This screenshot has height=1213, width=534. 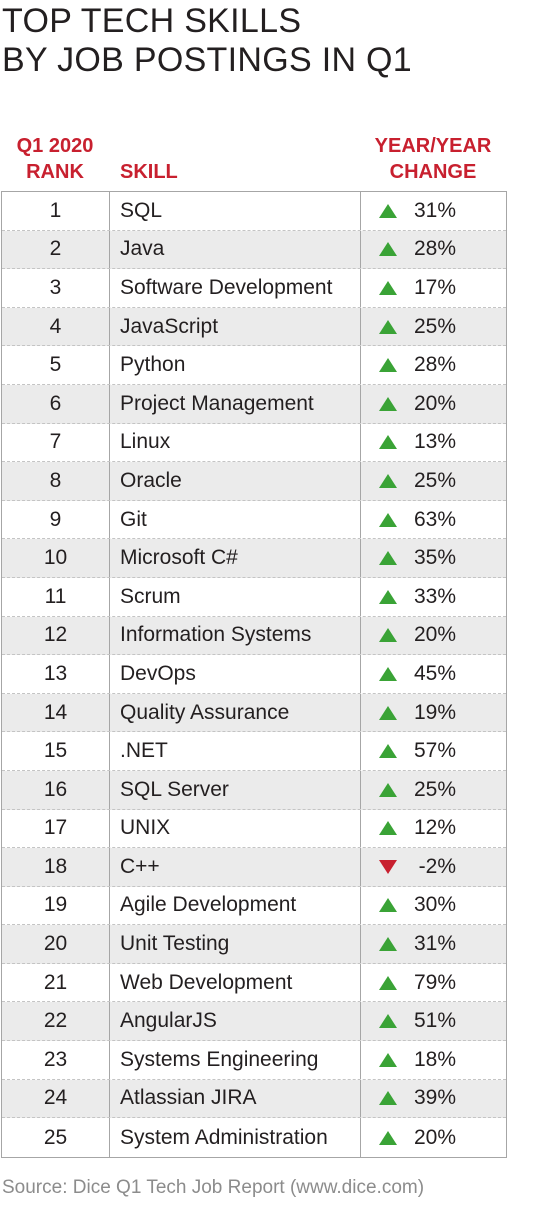 I want to click on table-row: 4 JavaScript 25%, so click(x=254, y=327).